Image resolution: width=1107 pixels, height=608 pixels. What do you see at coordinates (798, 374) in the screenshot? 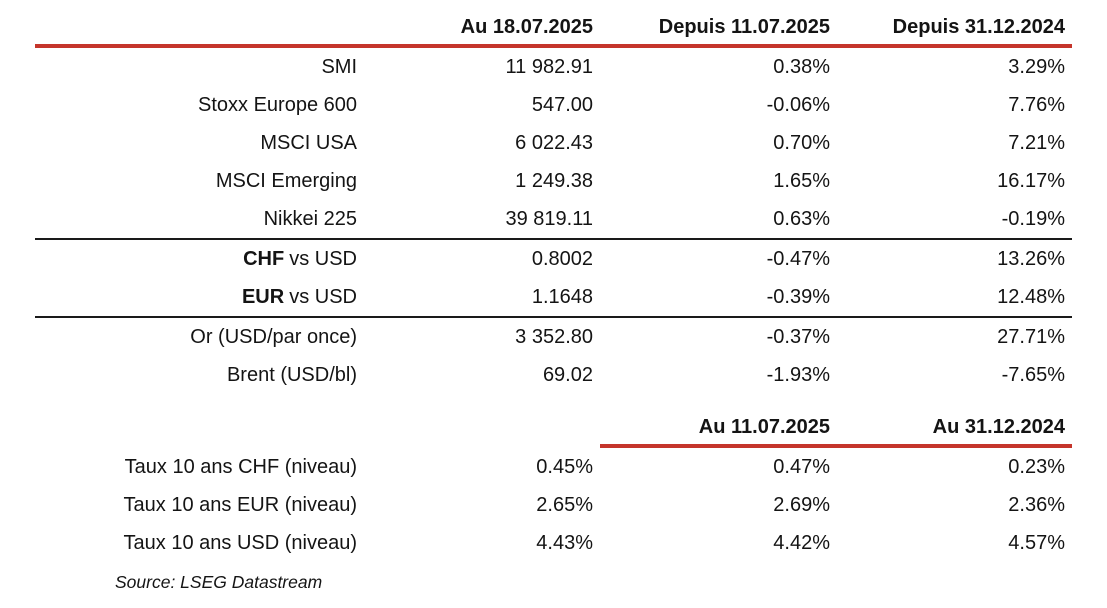
I see `value-change-week: -1.93%` at bounding box center [798, 374].